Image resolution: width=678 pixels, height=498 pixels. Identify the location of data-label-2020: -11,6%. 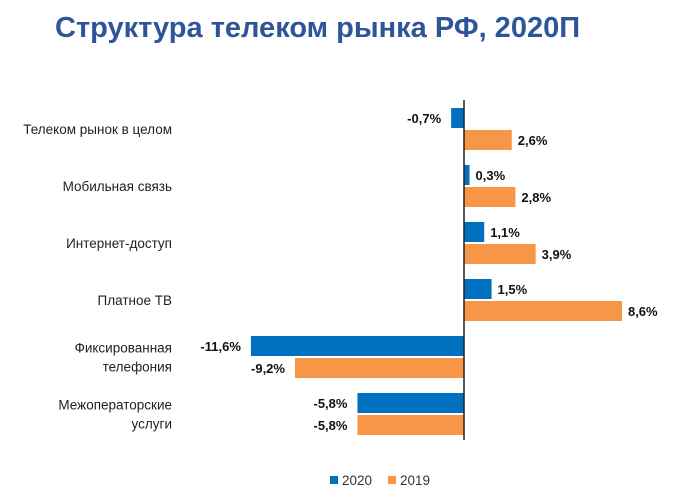
(220, 346).